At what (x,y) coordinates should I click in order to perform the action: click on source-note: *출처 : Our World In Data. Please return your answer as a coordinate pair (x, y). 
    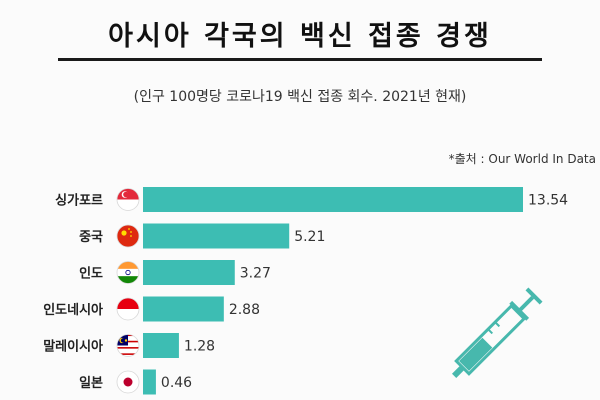
    Looking at the image, I should click on (522, 159).